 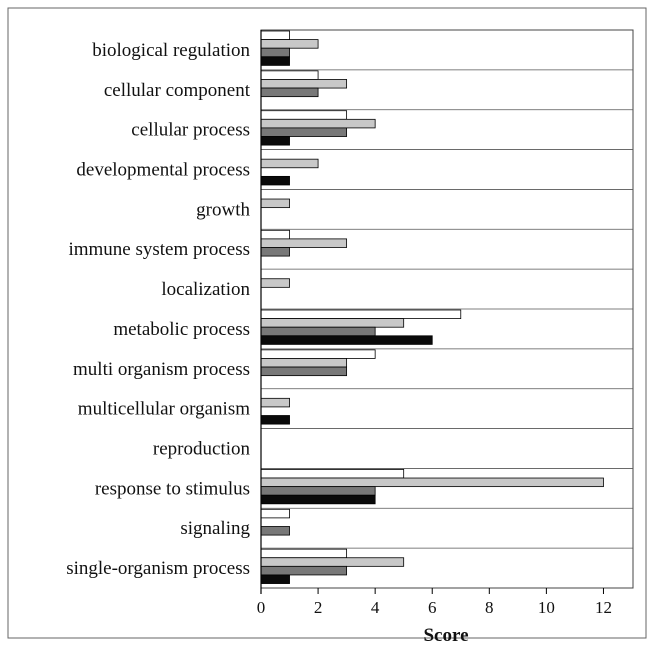 I want to click on x-tick-label: 4, so click(x=375, y=607).